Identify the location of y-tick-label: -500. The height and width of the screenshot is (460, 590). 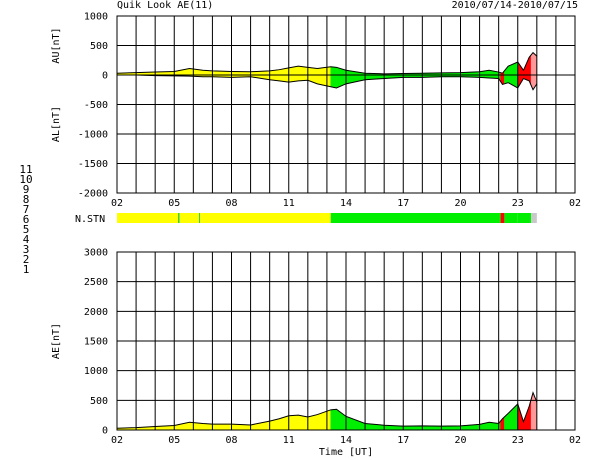
(96, 105).